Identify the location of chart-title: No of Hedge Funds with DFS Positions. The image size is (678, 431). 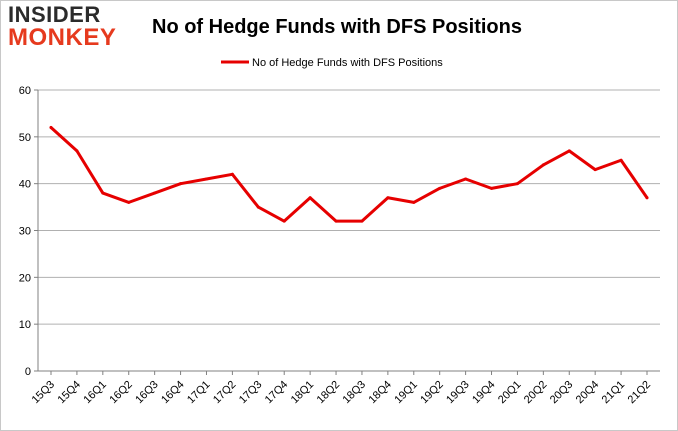
(337, 27).